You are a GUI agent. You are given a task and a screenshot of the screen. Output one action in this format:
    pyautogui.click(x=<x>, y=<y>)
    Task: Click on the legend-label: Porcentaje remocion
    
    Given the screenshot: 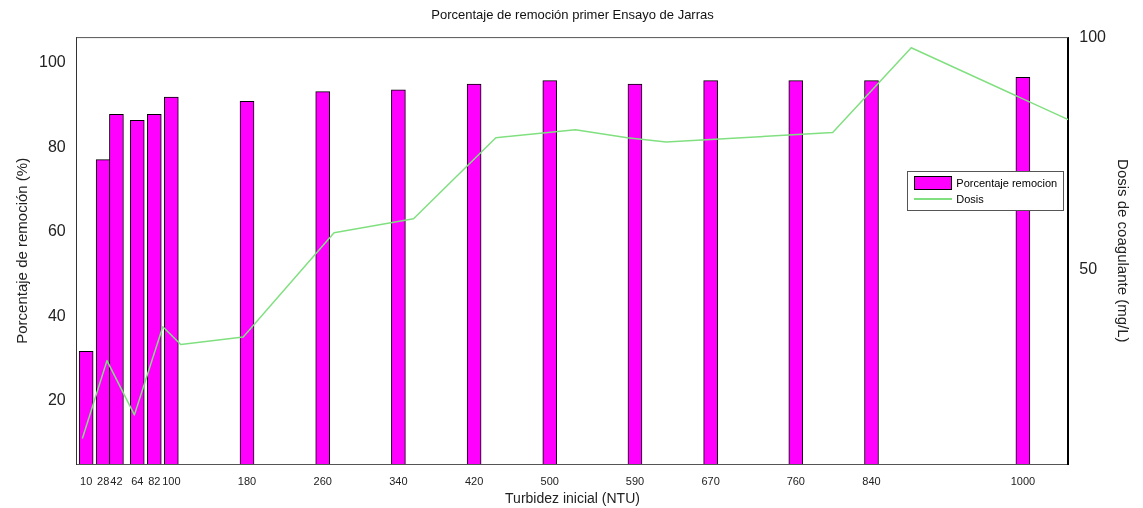 What is the action you would take?
    pyautogui.click(x=1007, y=182)
    